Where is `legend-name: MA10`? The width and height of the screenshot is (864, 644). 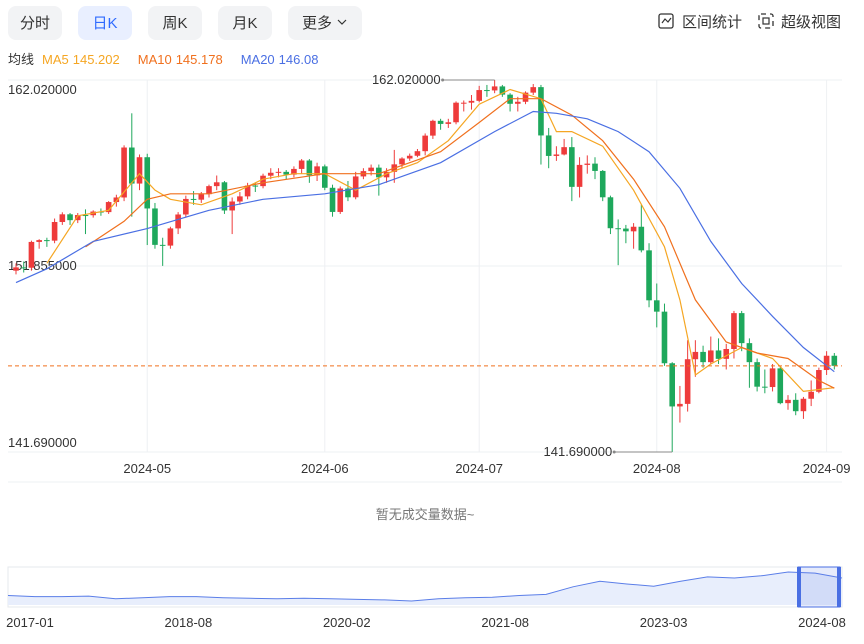
legend-name: MA10 is located at coordinates (155, 59).